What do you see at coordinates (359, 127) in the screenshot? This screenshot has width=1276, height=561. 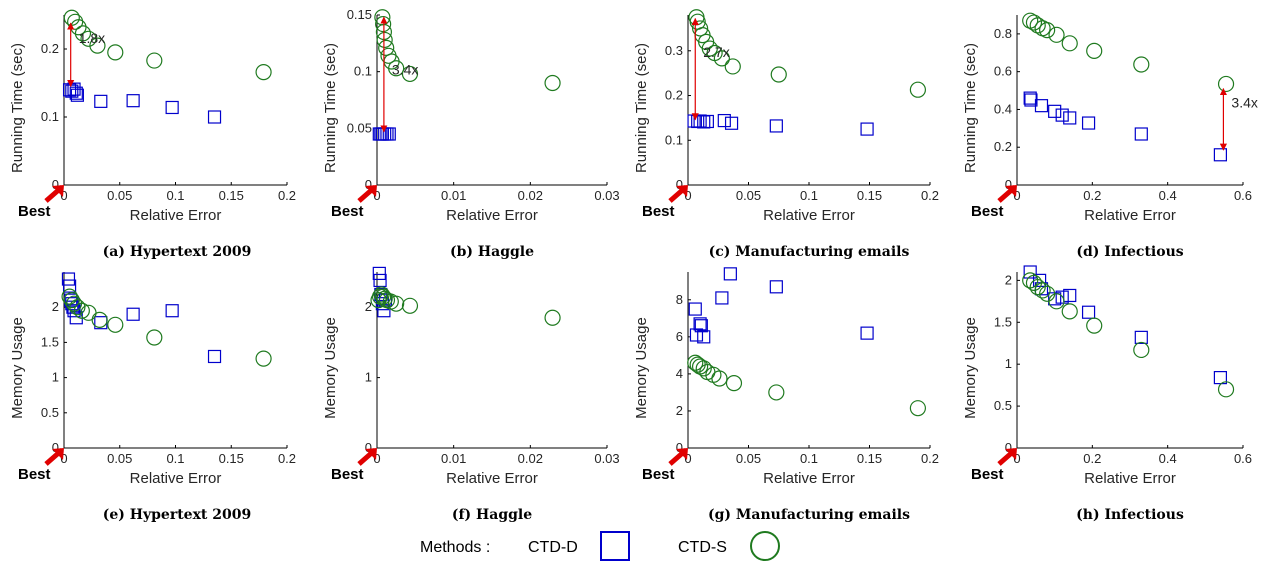 I see `y-tick-label: 0.05` at bounding box center [359, 127].